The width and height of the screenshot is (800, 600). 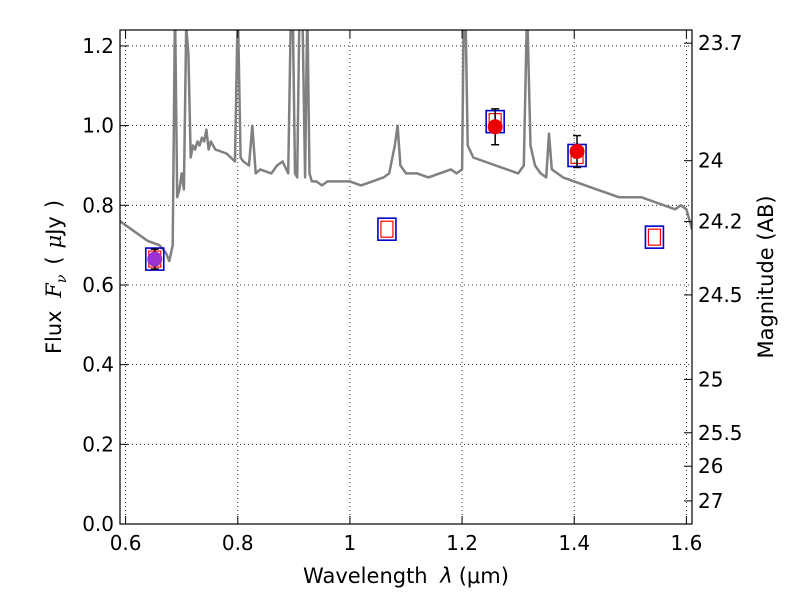 What do you see at coordinates (98, 365) in the screenshot?
I see `y-tick-label: 0.4` at bounding box center [98, 365].